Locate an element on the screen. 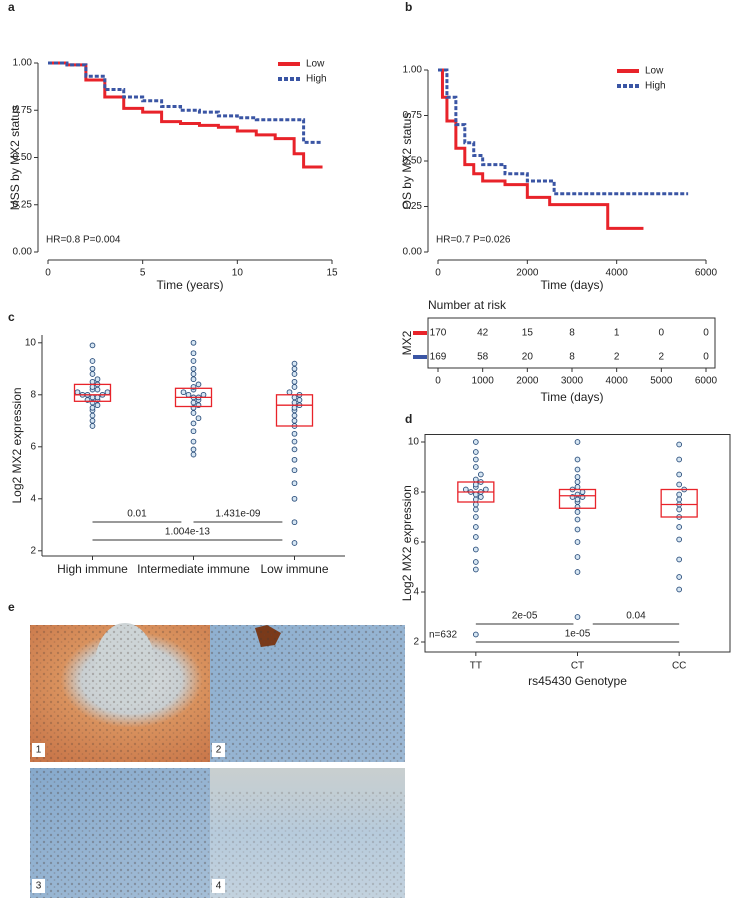 The width and height of the screenshot is (735, 900). comparison-p: 0.01 is located at coordinates (137, 514).